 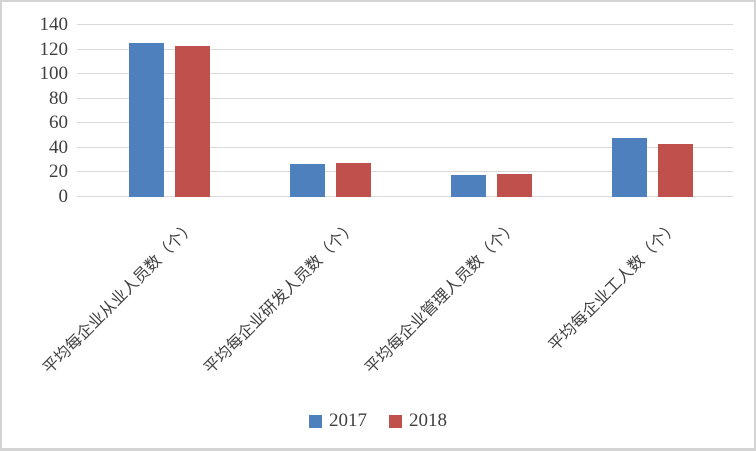 I want to click on y-tick-label: 140, so click(x=54, y=24).